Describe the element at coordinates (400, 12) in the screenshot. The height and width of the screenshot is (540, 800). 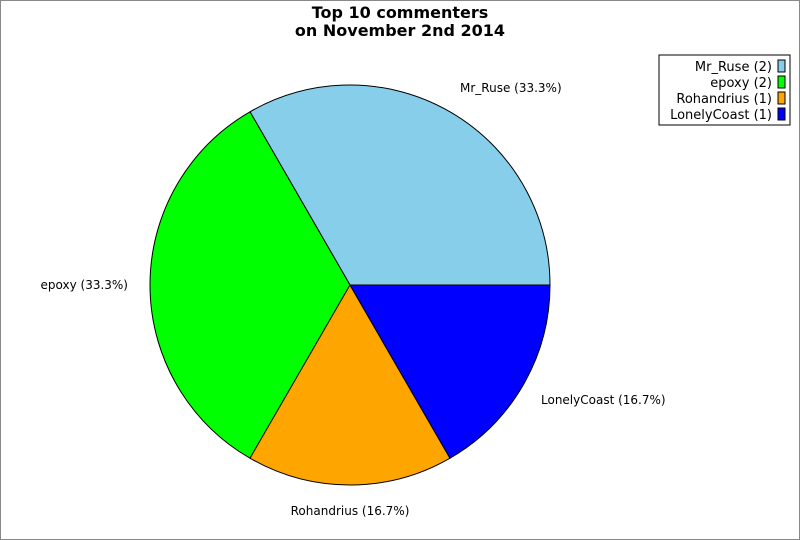
I see `chart-title: Top 10 commenters` at that location.